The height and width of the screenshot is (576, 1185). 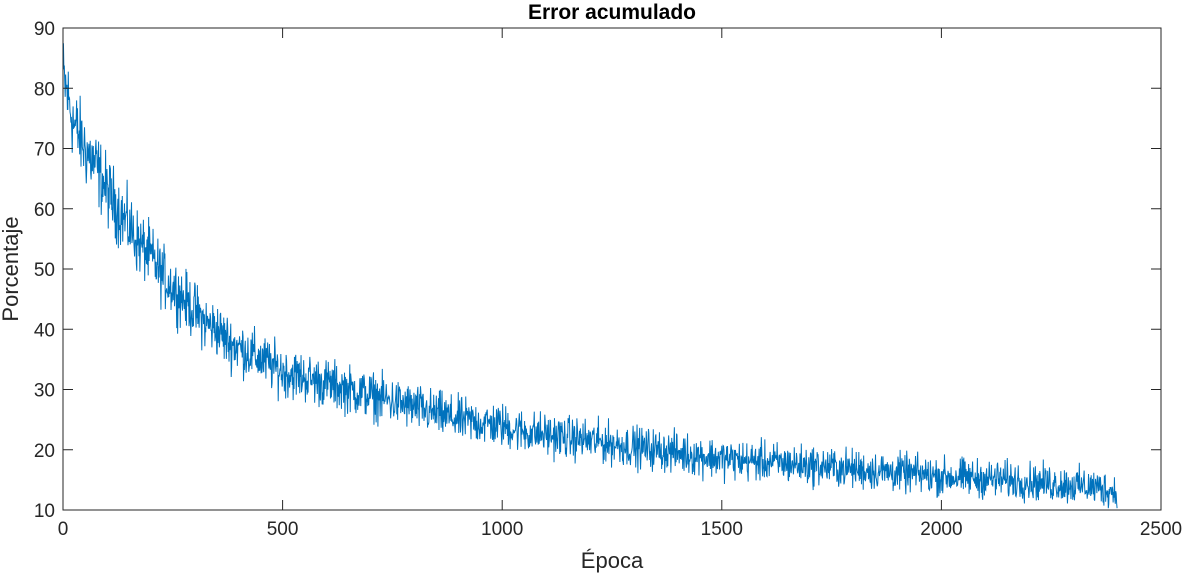 What do you see at coordinates (44, 391) in the screenshot?
I see `y-tick-label: 30` at bounding box center [44, 391].